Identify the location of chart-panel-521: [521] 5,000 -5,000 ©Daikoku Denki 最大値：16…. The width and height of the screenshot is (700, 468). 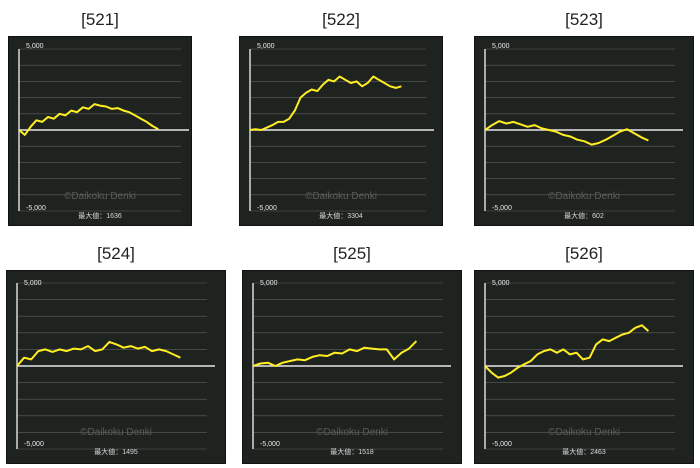
(100, 118).